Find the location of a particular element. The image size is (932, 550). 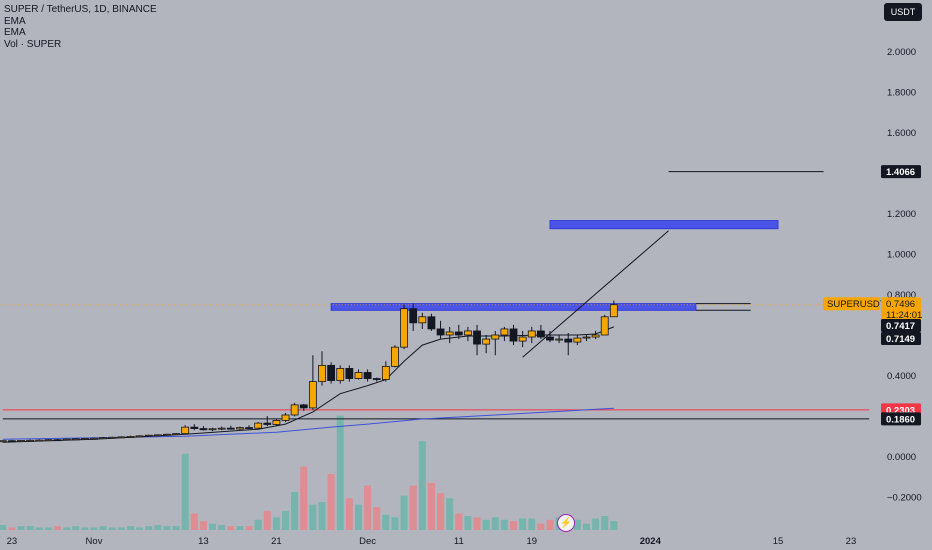

price-tick-label: 0.0000 is located at coordinates (901, 457).